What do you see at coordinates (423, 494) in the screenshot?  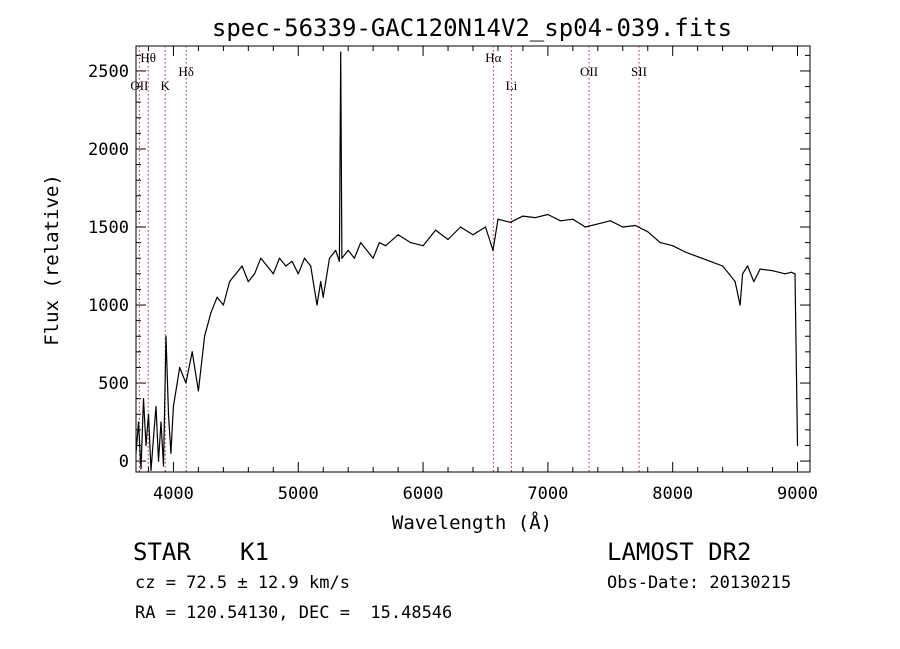 I see `x-tick-label: 6000` at bounding box center [423, 494].